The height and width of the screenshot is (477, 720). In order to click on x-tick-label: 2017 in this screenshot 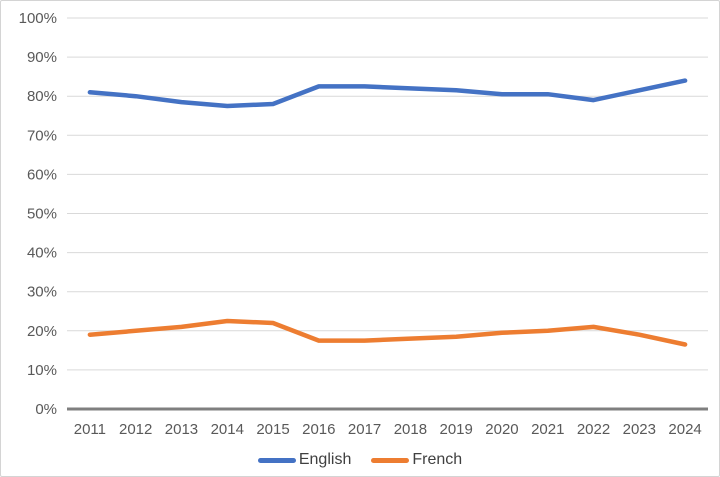, I will do `click(364, 429)`.